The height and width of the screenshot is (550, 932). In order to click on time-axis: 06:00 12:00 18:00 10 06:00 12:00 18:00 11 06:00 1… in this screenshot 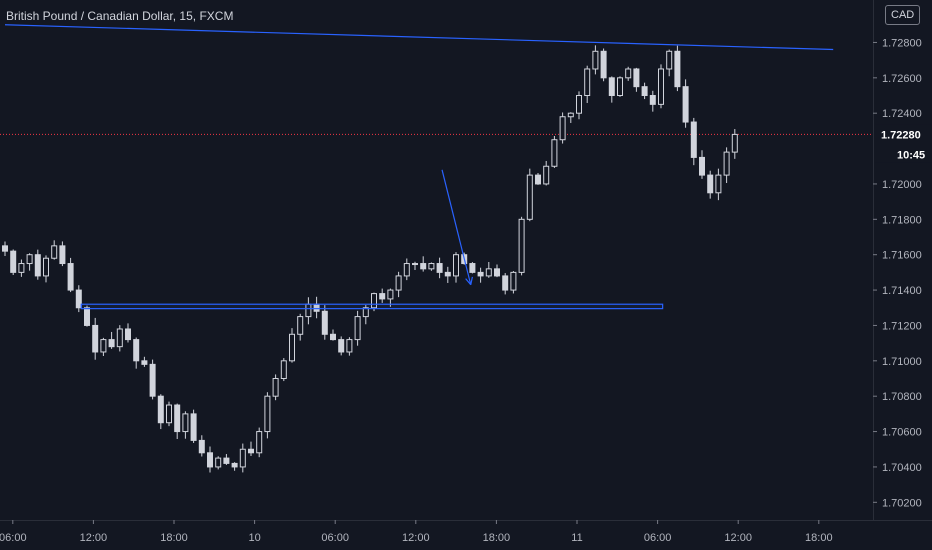, I will do `click(416, 532)`.